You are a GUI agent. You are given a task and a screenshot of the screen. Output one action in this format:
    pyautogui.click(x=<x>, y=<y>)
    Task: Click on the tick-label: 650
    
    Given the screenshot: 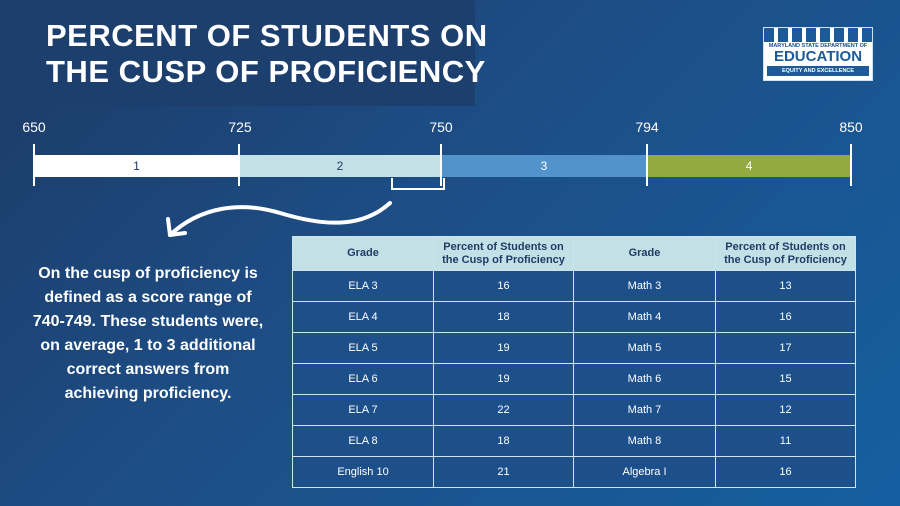 What is the action you would take?
    pyautogui.click(x=34, y=127)
    